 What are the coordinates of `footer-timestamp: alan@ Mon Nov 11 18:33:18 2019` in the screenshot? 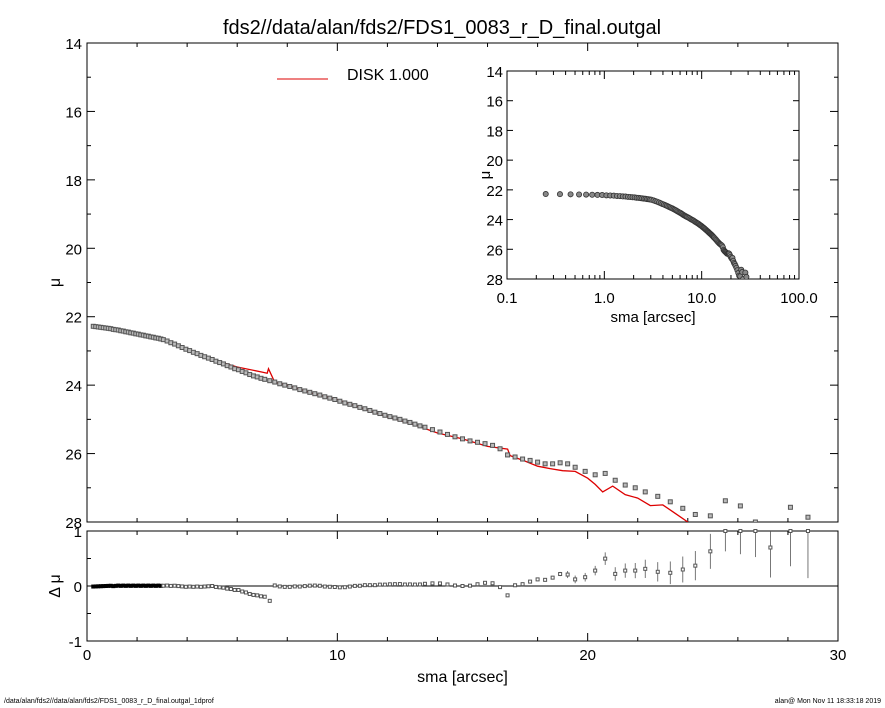 It's located at (827, 701).